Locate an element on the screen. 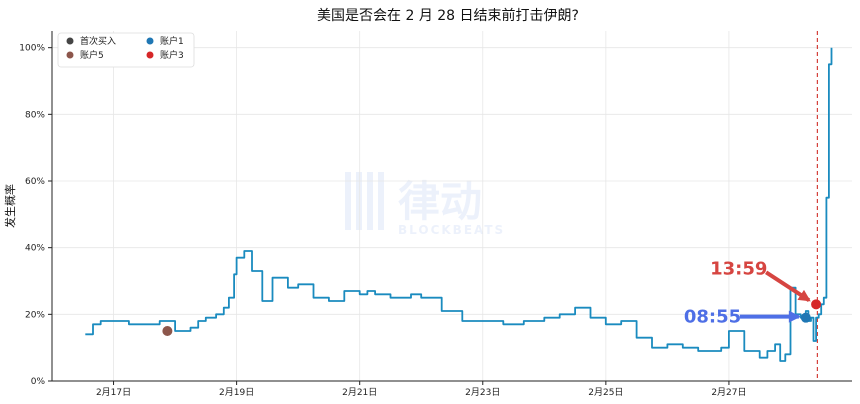  x-ticks: 2月17日 2月19日 2月21日 2月23日 2月25日 2月27日 is located at coordinates (421, 389).